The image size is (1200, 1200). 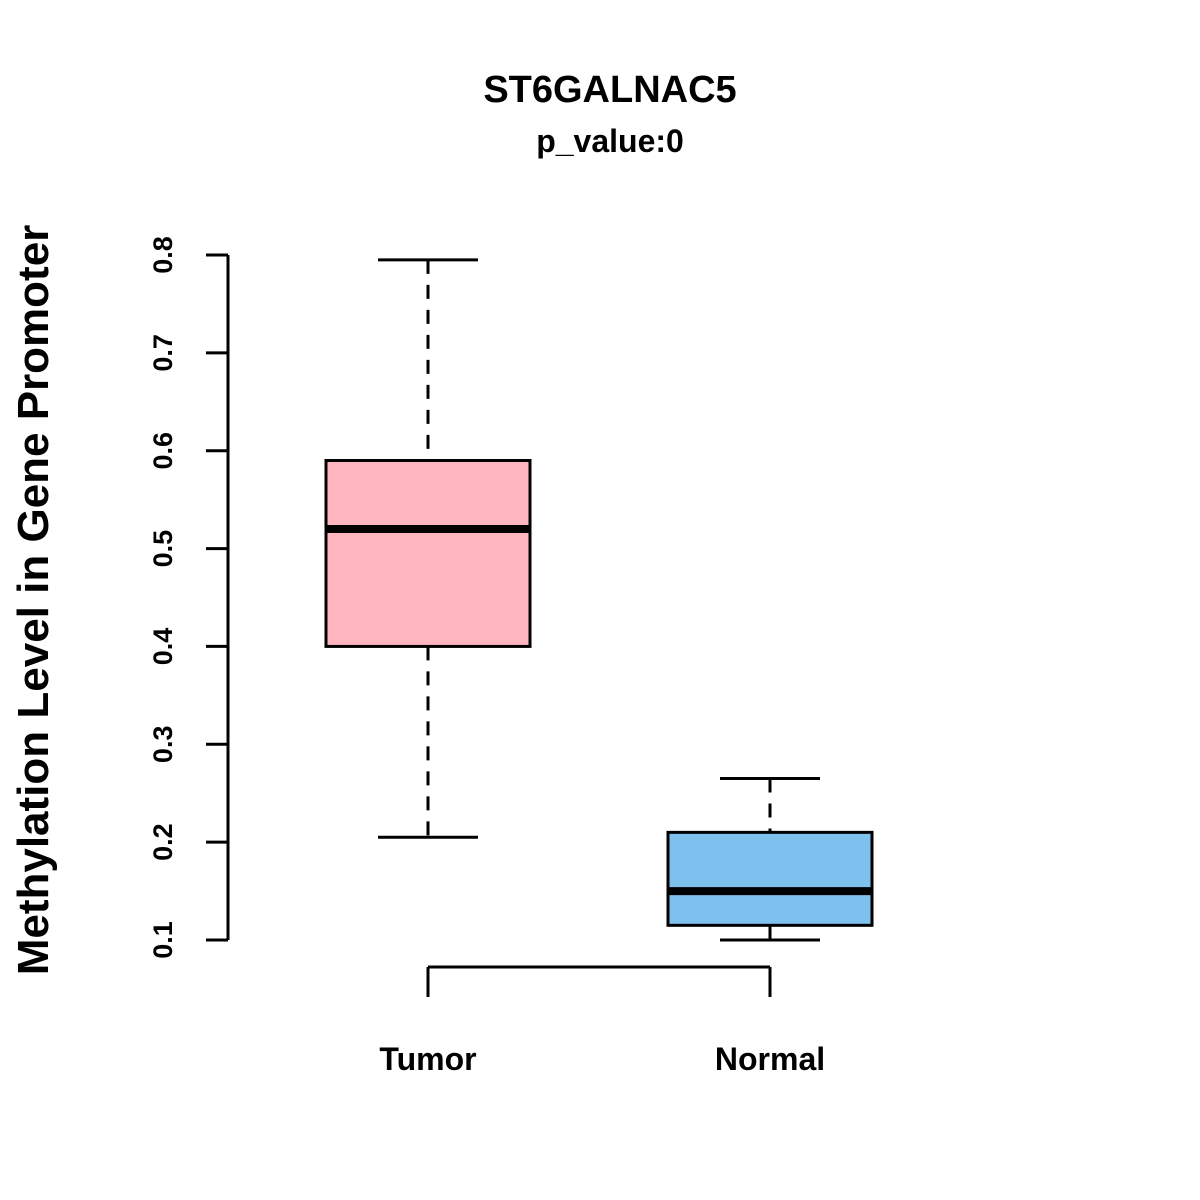 What do you see at coordinates (189, 597) in the screenshot?
I see `y-axis: 0.1 0.2 0.3 0.4 0.5 0.6 0.7 0.8` at bounding box center [189, 597].